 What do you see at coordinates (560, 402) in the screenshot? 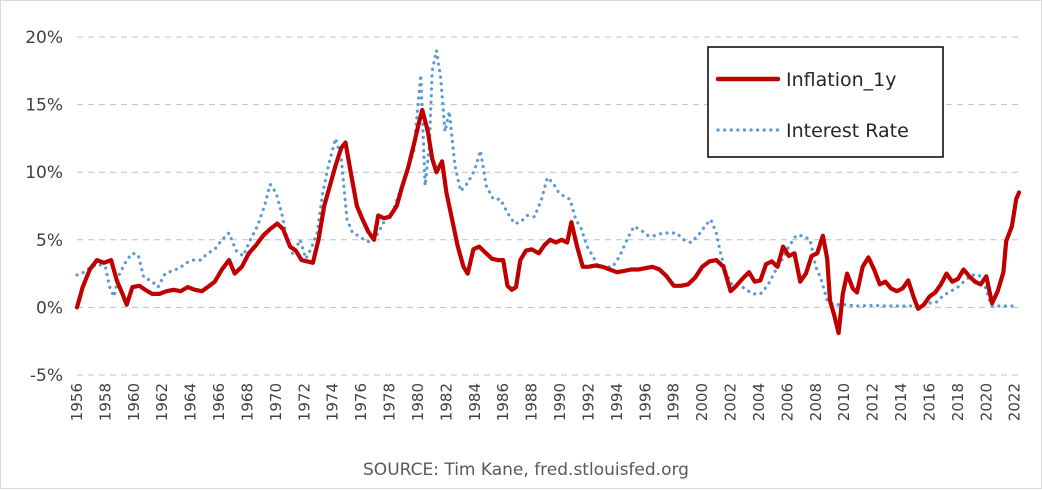
I see `x-tick-label: 1990` at bounding box center [560, 402].